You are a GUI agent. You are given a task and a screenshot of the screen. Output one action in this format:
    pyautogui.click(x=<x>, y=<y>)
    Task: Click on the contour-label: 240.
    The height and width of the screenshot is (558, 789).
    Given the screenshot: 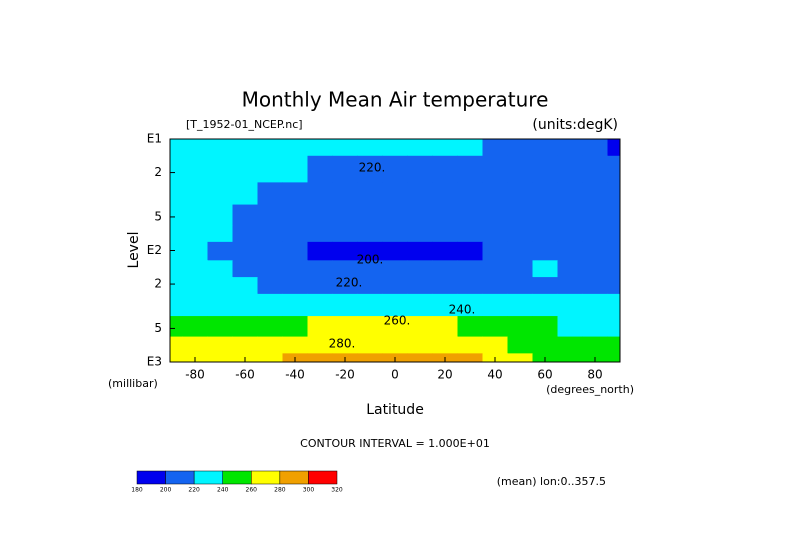 What is the action you would take?
    pyautogui.click(x=462, y=310)
    